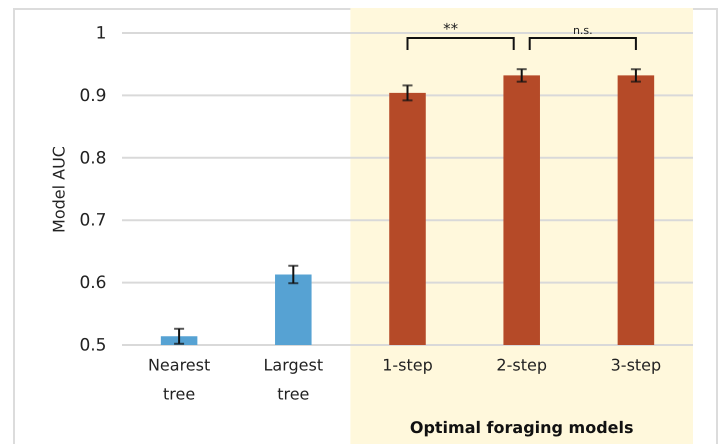  I want to click on y-tick-label: 0.5, so click(92, 346).